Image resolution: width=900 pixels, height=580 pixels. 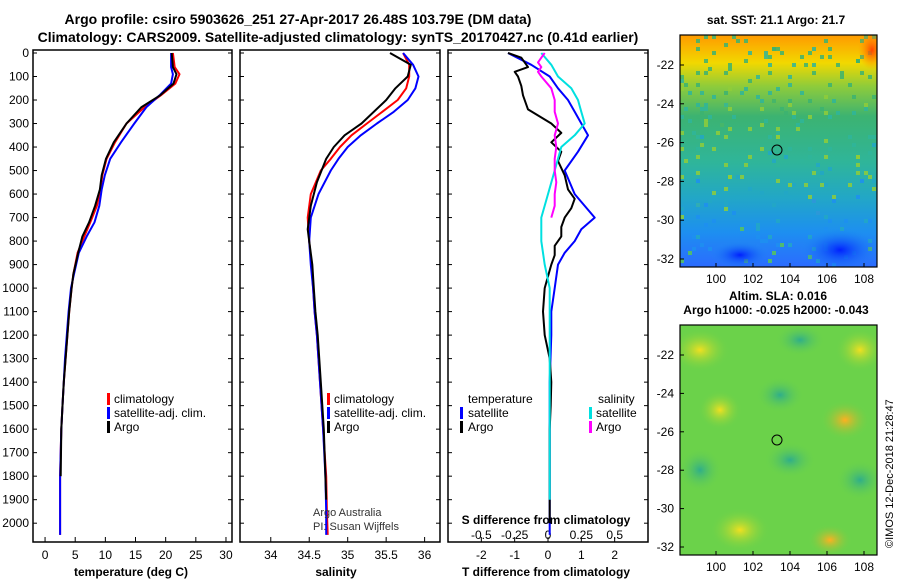 I want to click on x-tick-label: 1, so click(x=581, y=555).